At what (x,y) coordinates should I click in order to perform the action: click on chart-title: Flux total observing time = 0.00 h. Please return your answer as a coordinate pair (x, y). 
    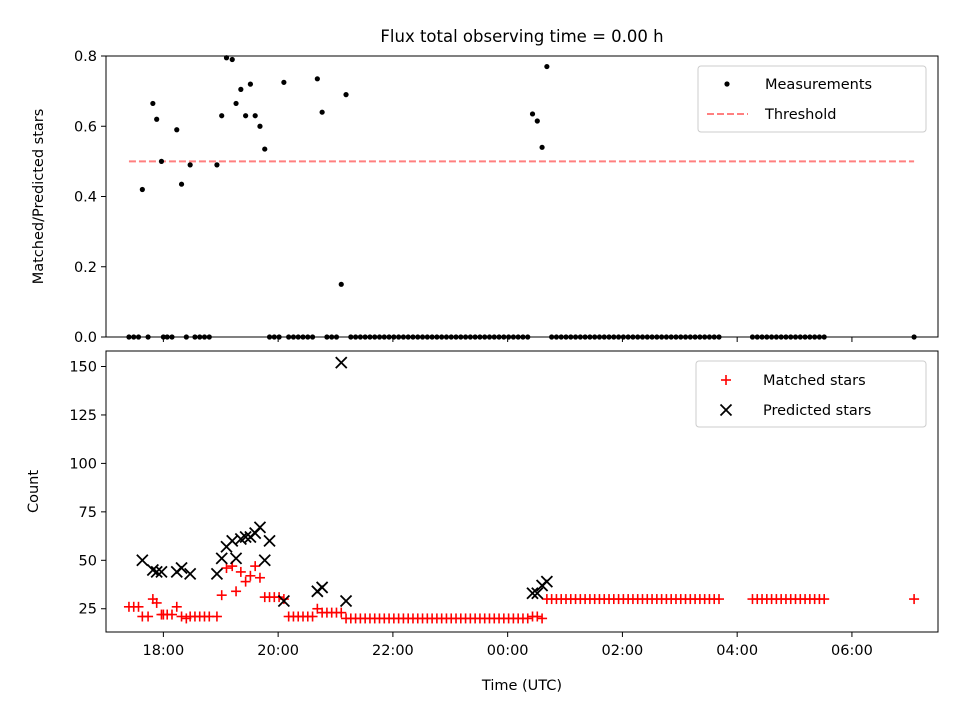
    Looking at the image, I should click on (521, 36).